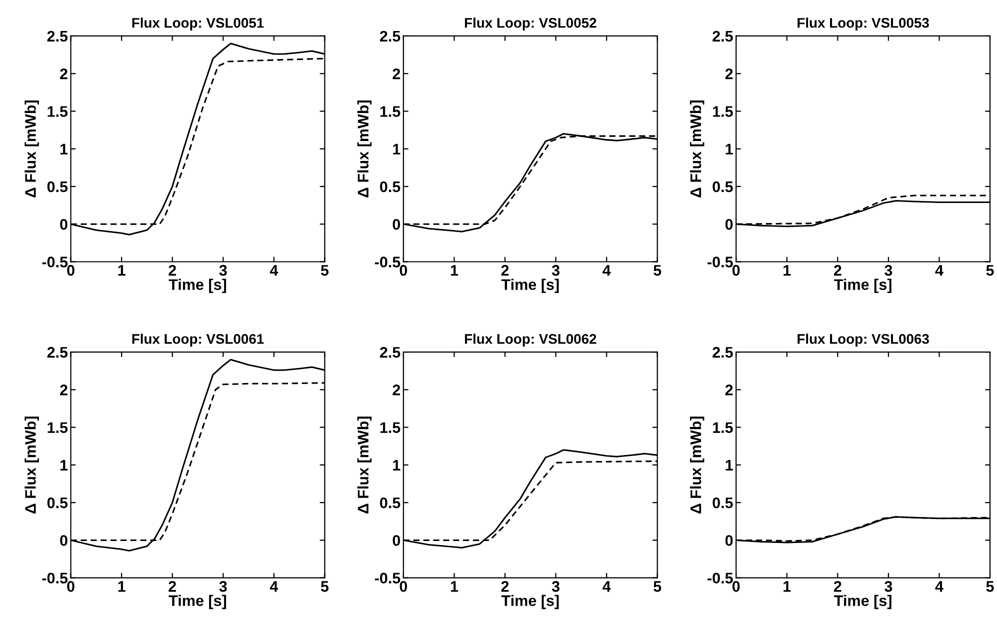 This screenshot has width=997, height=620. What do you see at coordinates (863, 340) in the screenshot?
I see `chart-title: Flux Loop: VSL0063` at bounding box center [863, 340].